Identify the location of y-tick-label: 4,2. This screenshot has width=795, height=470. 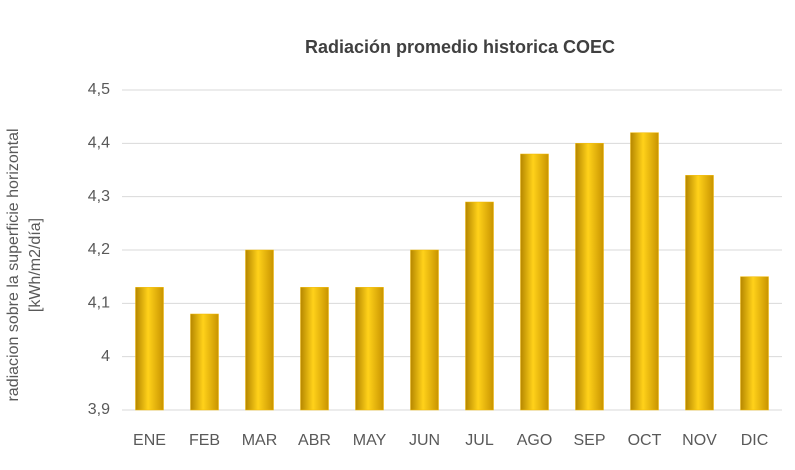
(99, 249).